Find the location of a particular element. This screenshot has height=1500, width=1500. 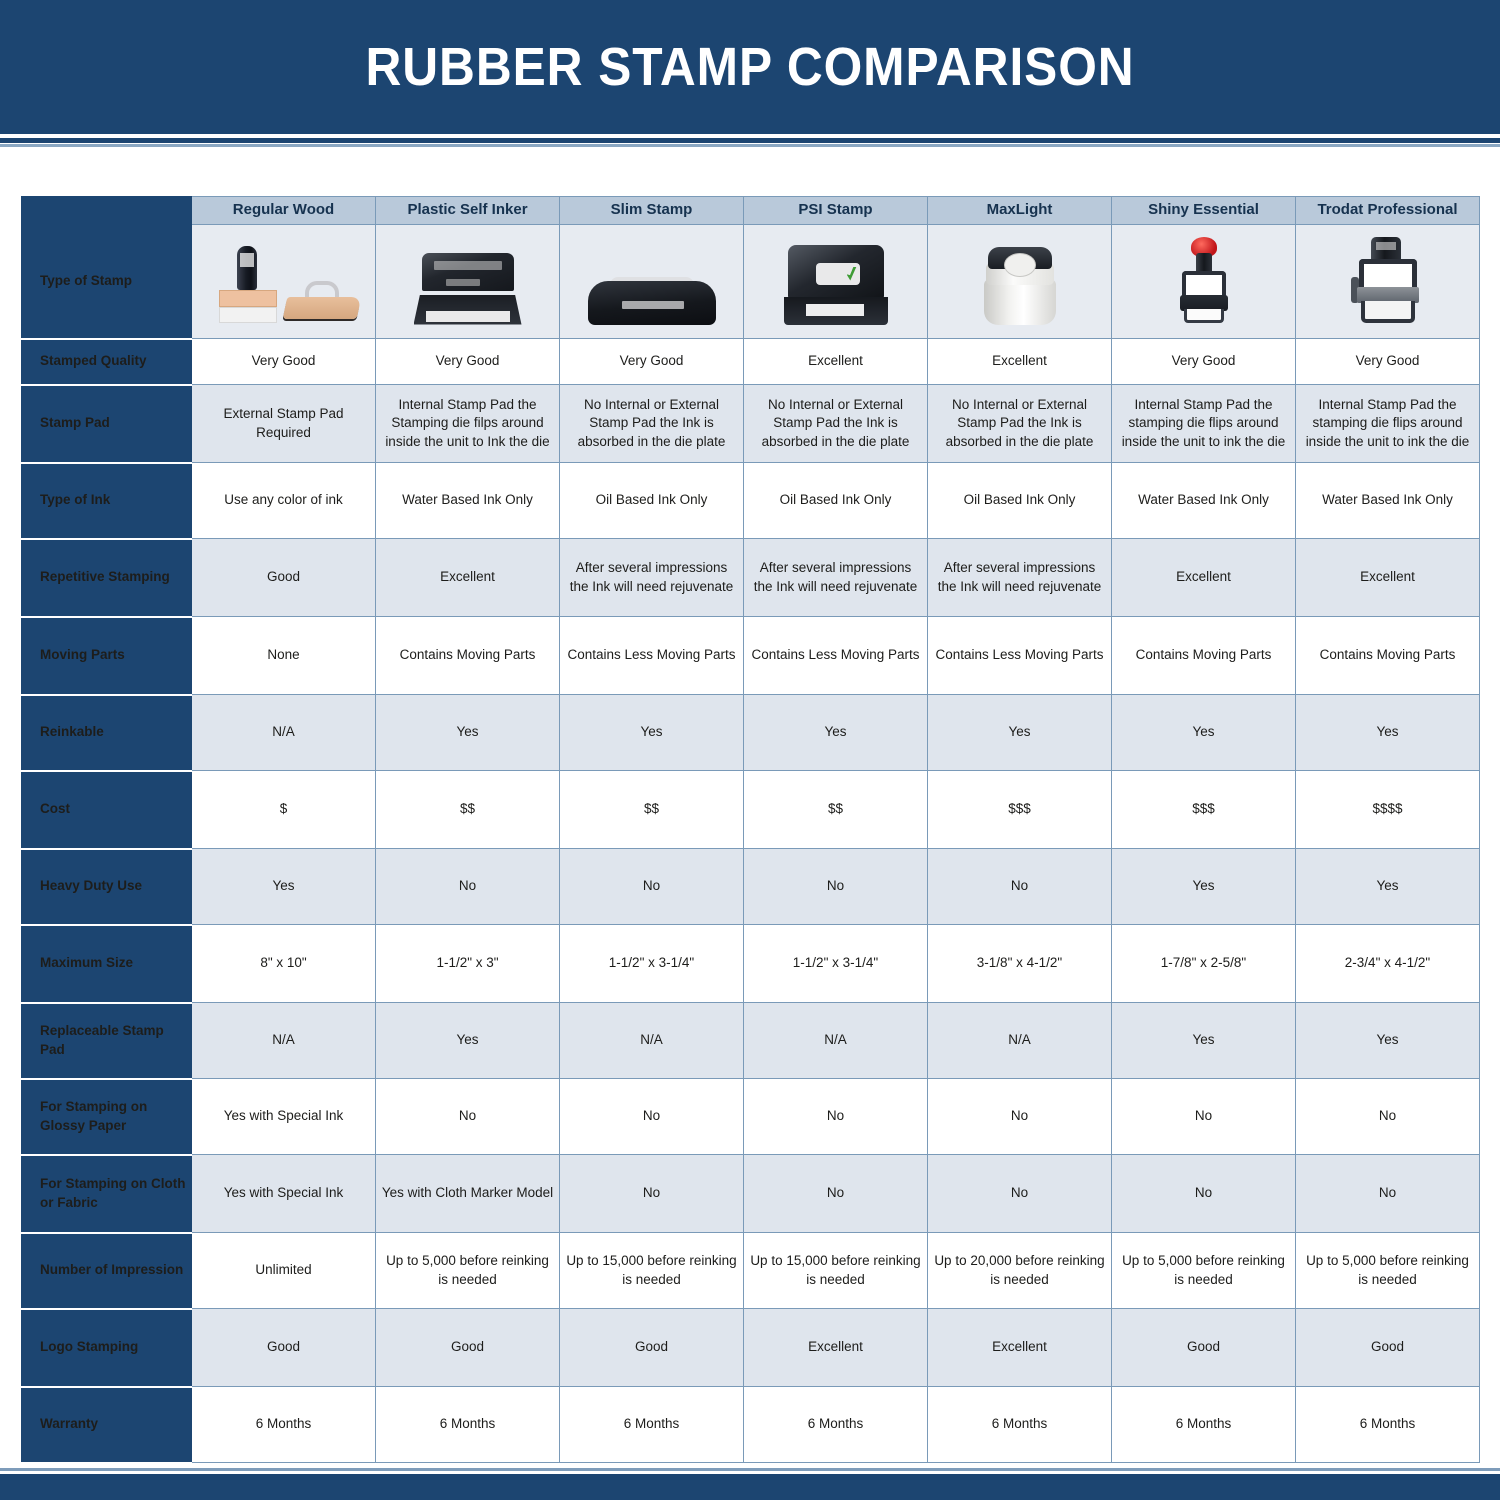

cell-image-plastic-self-inker is located at coordinates (467, 281).